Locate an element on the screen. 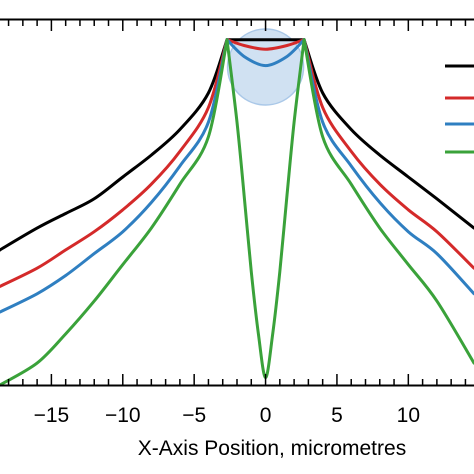 The image size is (474, 474). x-tick-label: −15 is located at coordinates (52, 415).